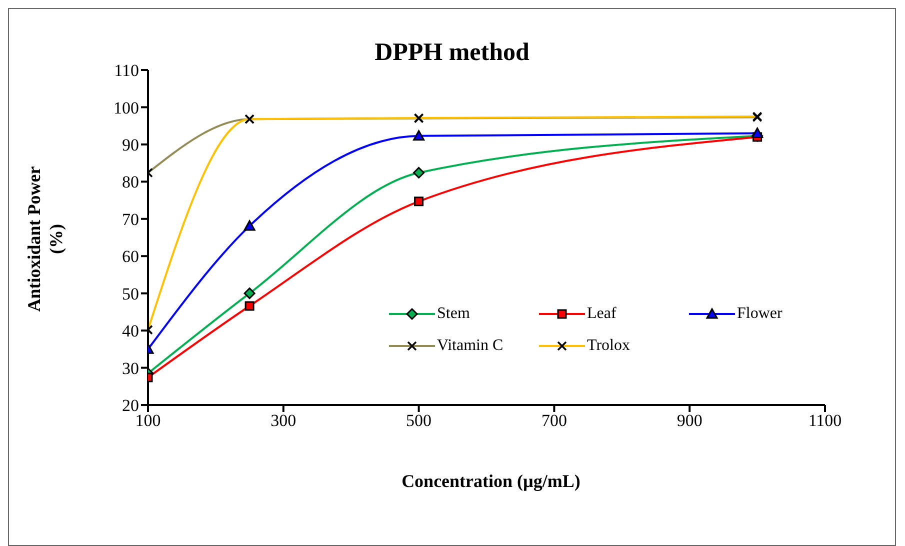  Describe the element at coordinates (126, 108) in the screenshot. I see `y-tick-label: 100` at that location.